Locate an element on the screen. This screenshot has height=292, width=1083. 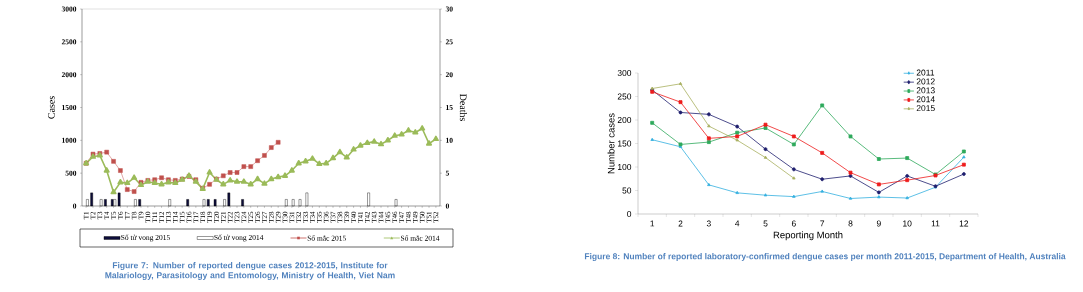
y-tick-label: 250 is located at coordinates (624, 96).